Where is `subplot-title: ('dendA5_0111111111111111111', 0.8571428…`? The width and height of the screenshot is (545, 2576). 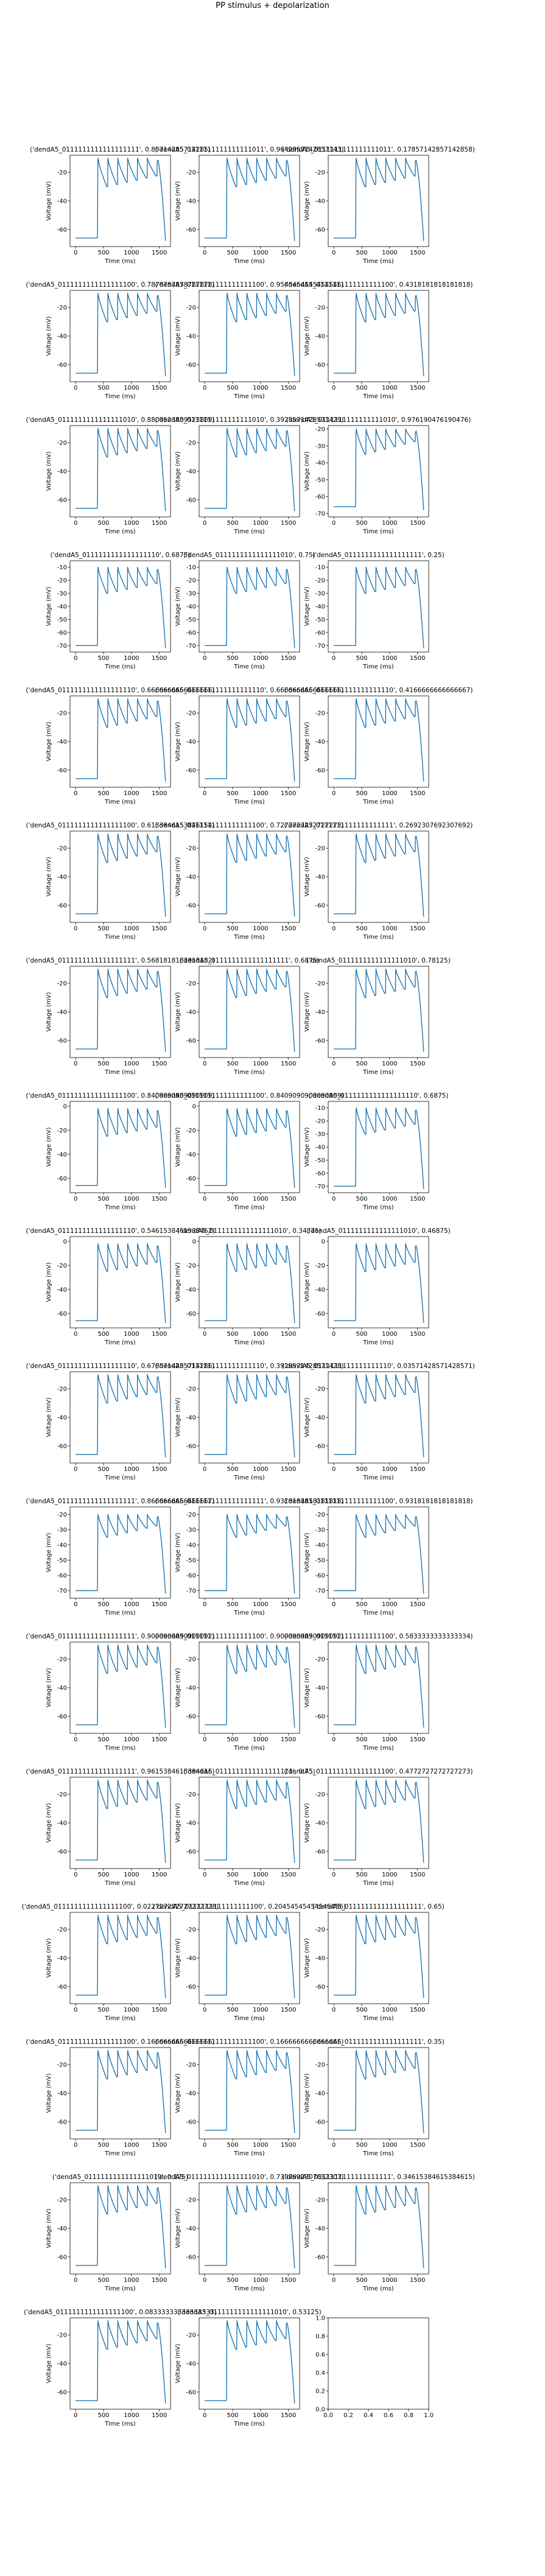 subplot-title: ('dendA5_0111111111111111111', 0.8571428… is located at coordinates (120, 149).